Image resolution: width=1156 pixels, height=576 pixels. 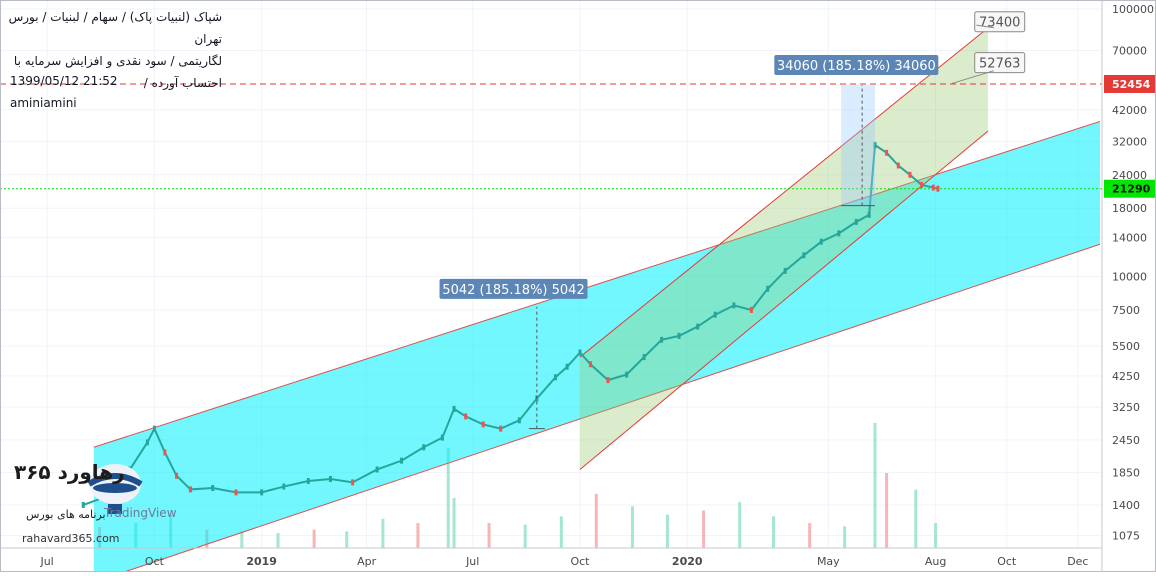 I want to click on y-tick-label: 2450, so click(x=1126, y=440).